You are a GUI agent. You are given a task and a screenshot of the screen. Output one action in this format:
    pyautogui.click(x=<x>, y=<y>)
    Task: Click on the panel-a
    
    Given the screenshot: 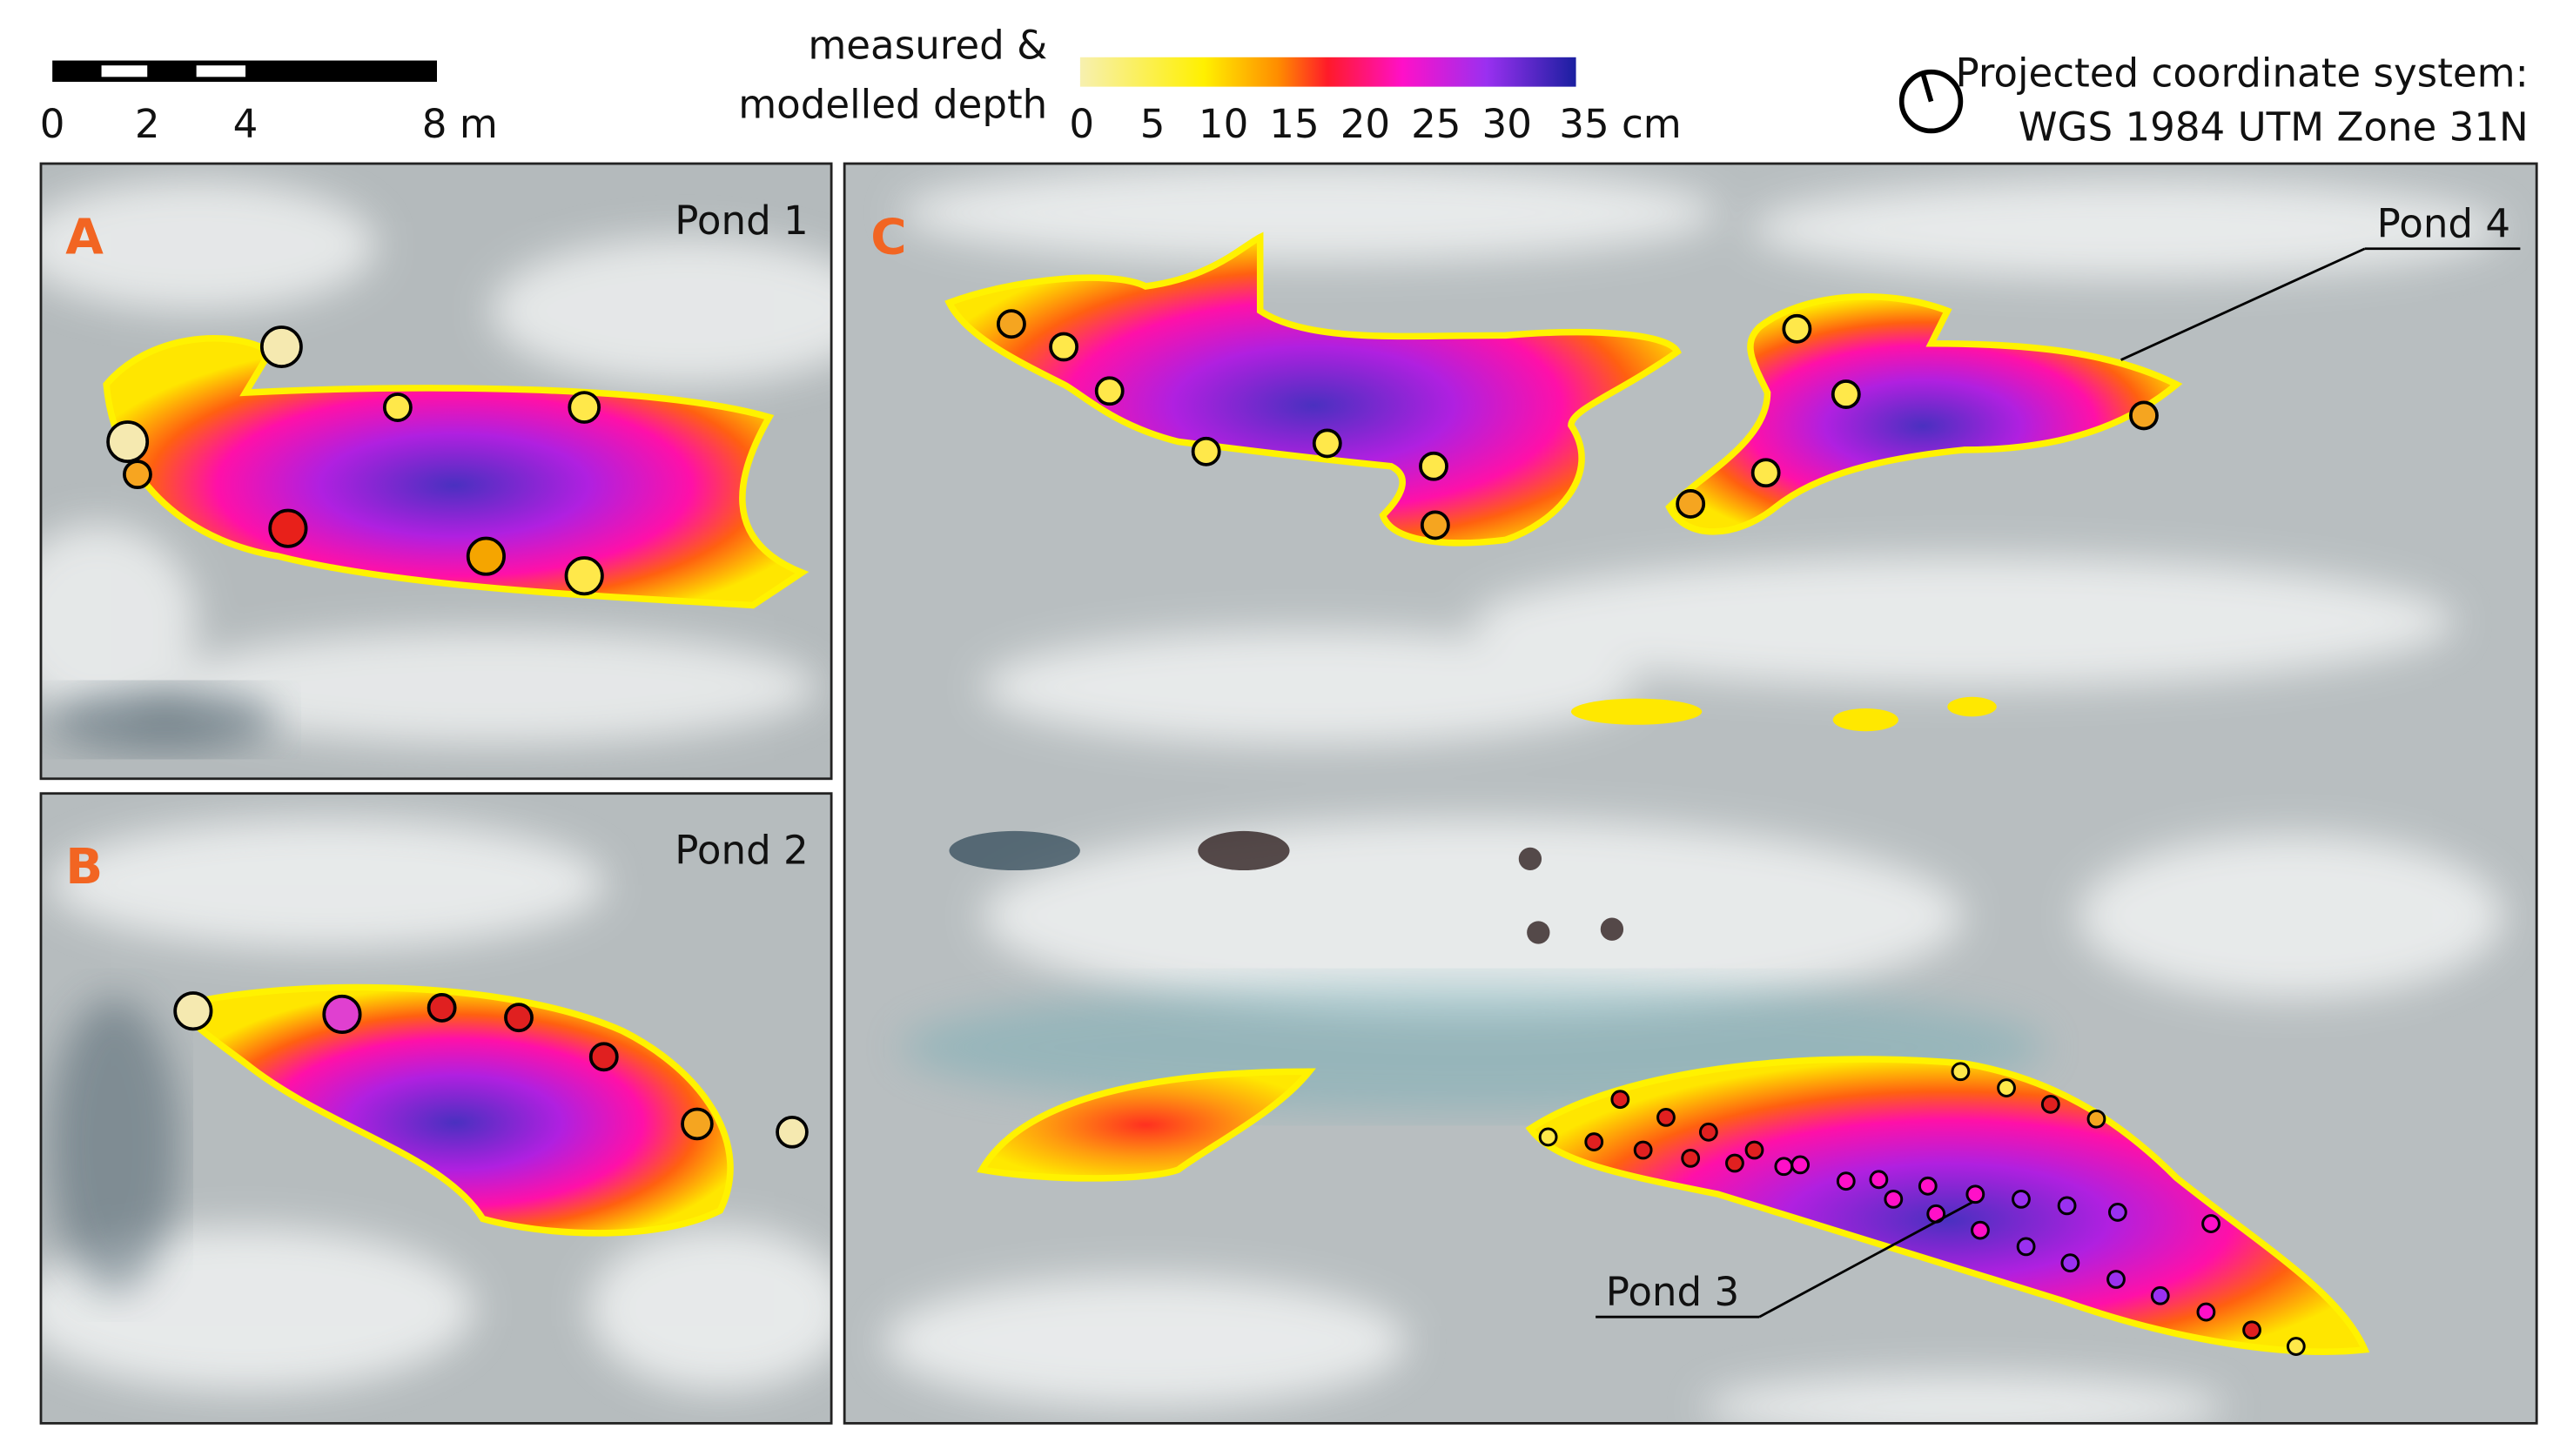 What is the action you would take?
    pyautogui.click(x=436, y=471)
    